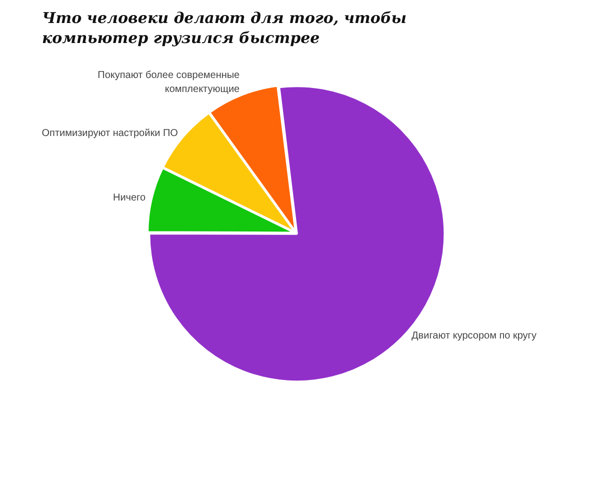 The height and width of the screenshot is (480, 597). I want to click on slice-label: Покупают более современные комплектующие, so click(169, 82).